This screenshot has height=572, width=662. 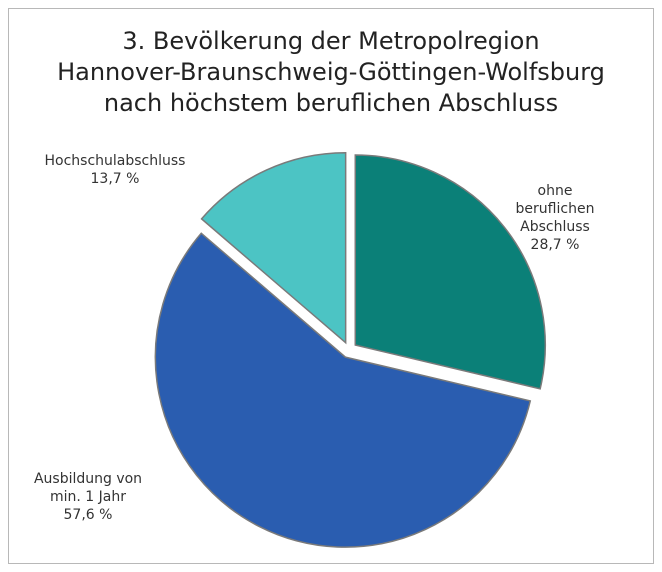 I want to click on slice-label: Ausbildung von min. 1 Jahr 57,6 %, so click(x=88, y=497).